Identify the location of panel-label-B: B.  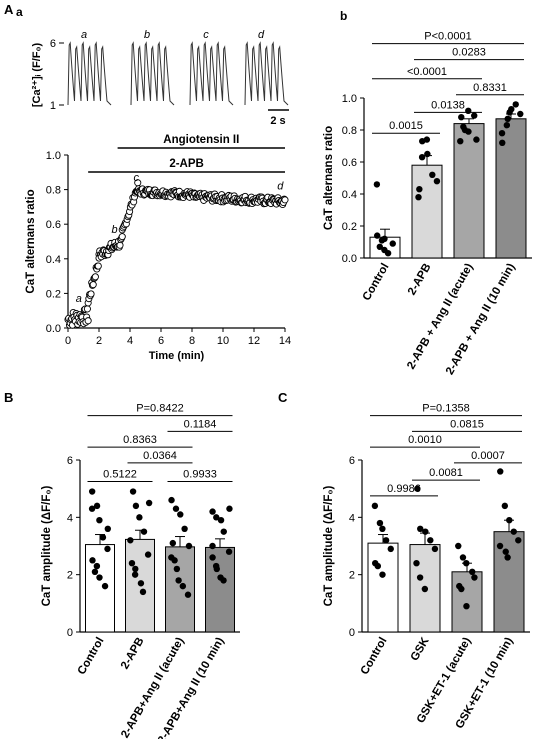
(8, 397).